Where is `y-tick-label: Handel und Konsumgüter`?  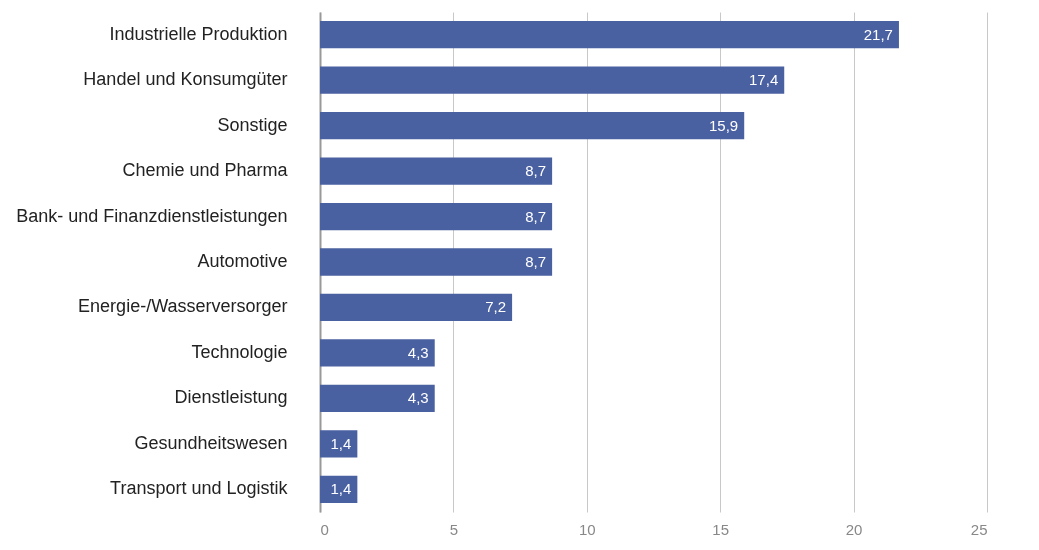 y-tick-label: Handel und Konsumgüter is located at coordinates (185, 79).